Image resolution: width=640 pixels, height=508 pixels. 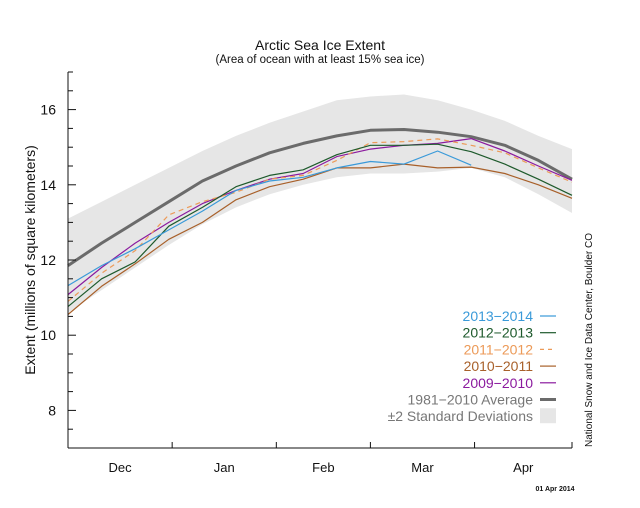 What do you see at coordinates (121, 467) in the screenshot?
I see `x-tick-label: Dec` at bounding box center [121, 467].